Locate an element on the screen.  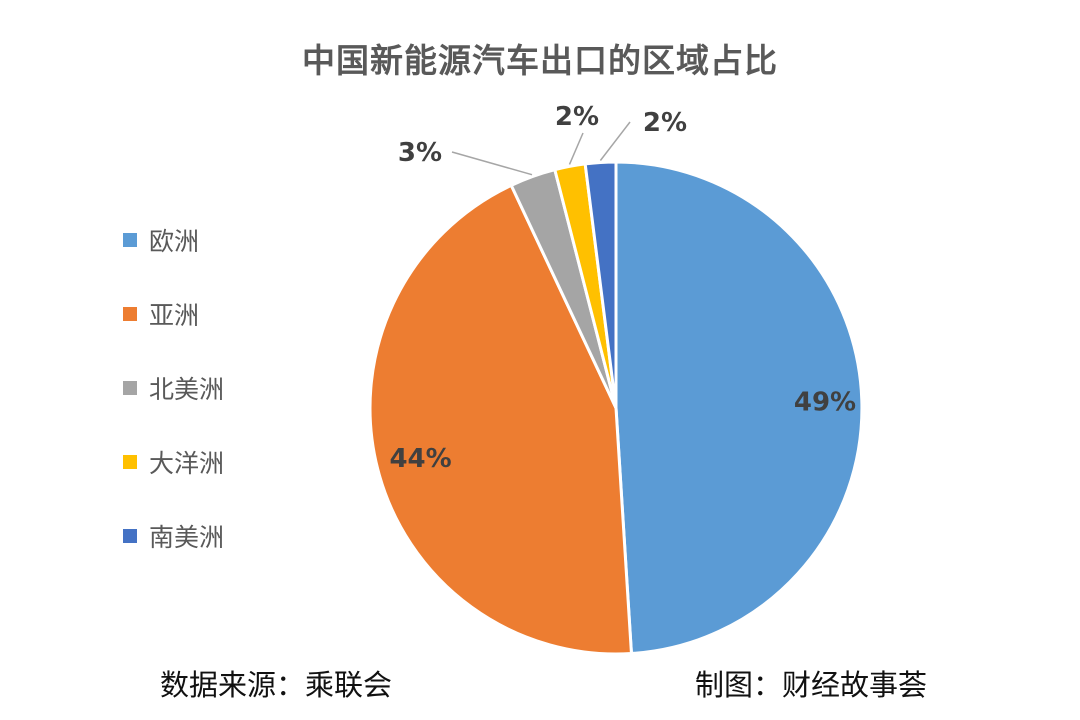
legend-label: 欧洲 is located at coordinates (174, 241).